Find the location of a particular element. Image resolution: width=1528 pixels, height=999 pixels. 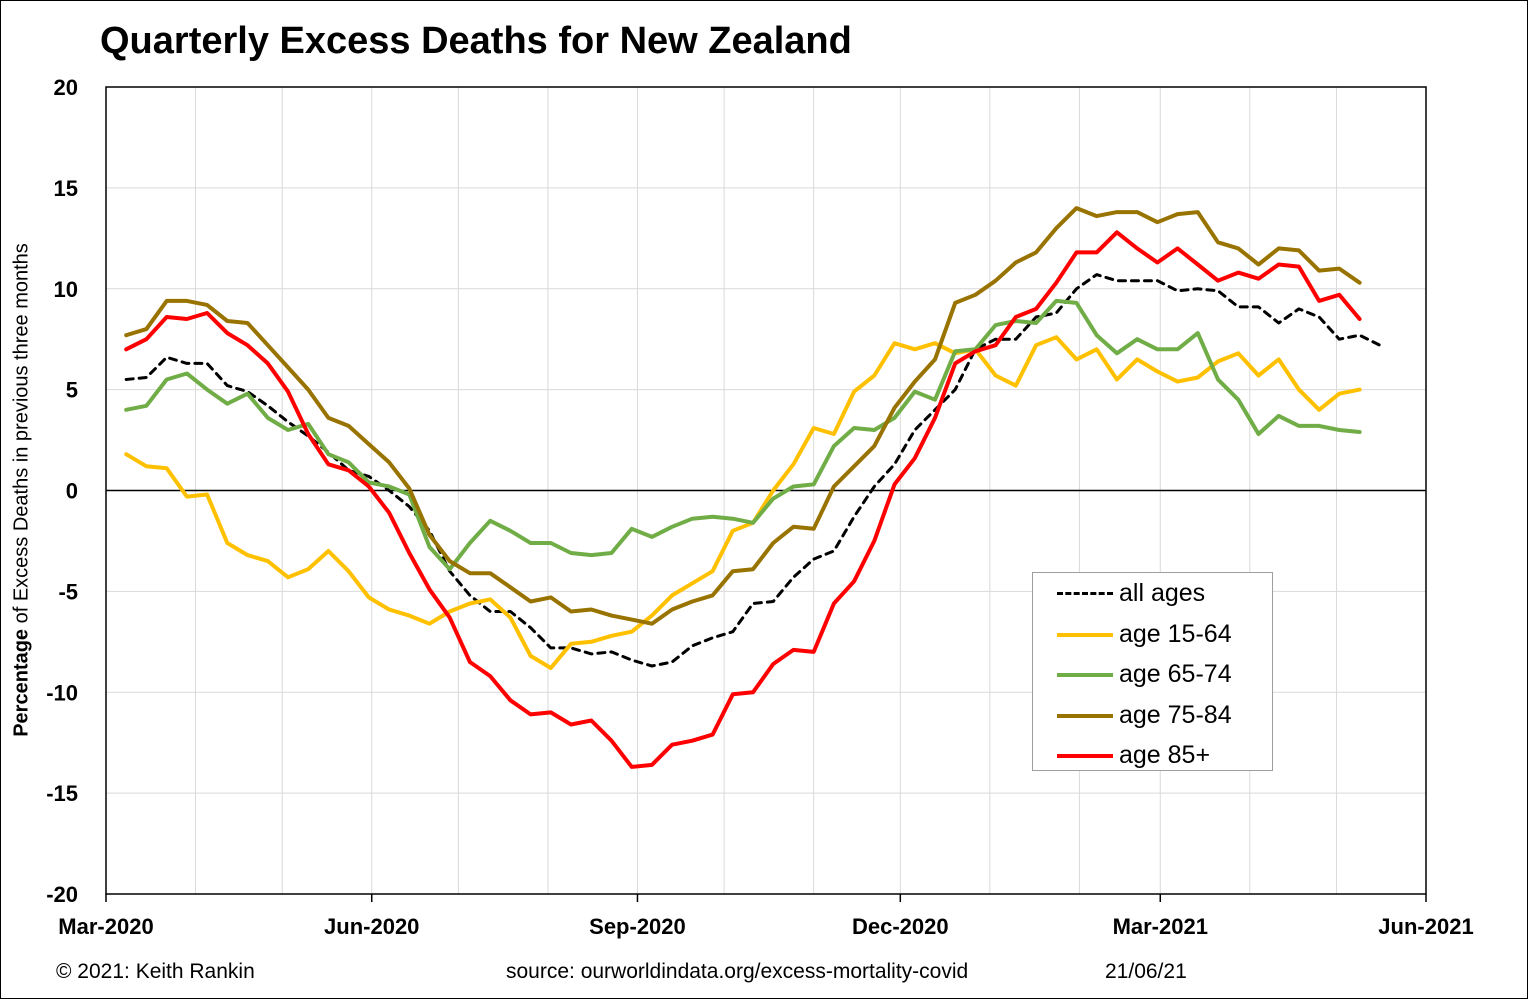

y-tick-label: 5 is located at coordinates (72, 390).